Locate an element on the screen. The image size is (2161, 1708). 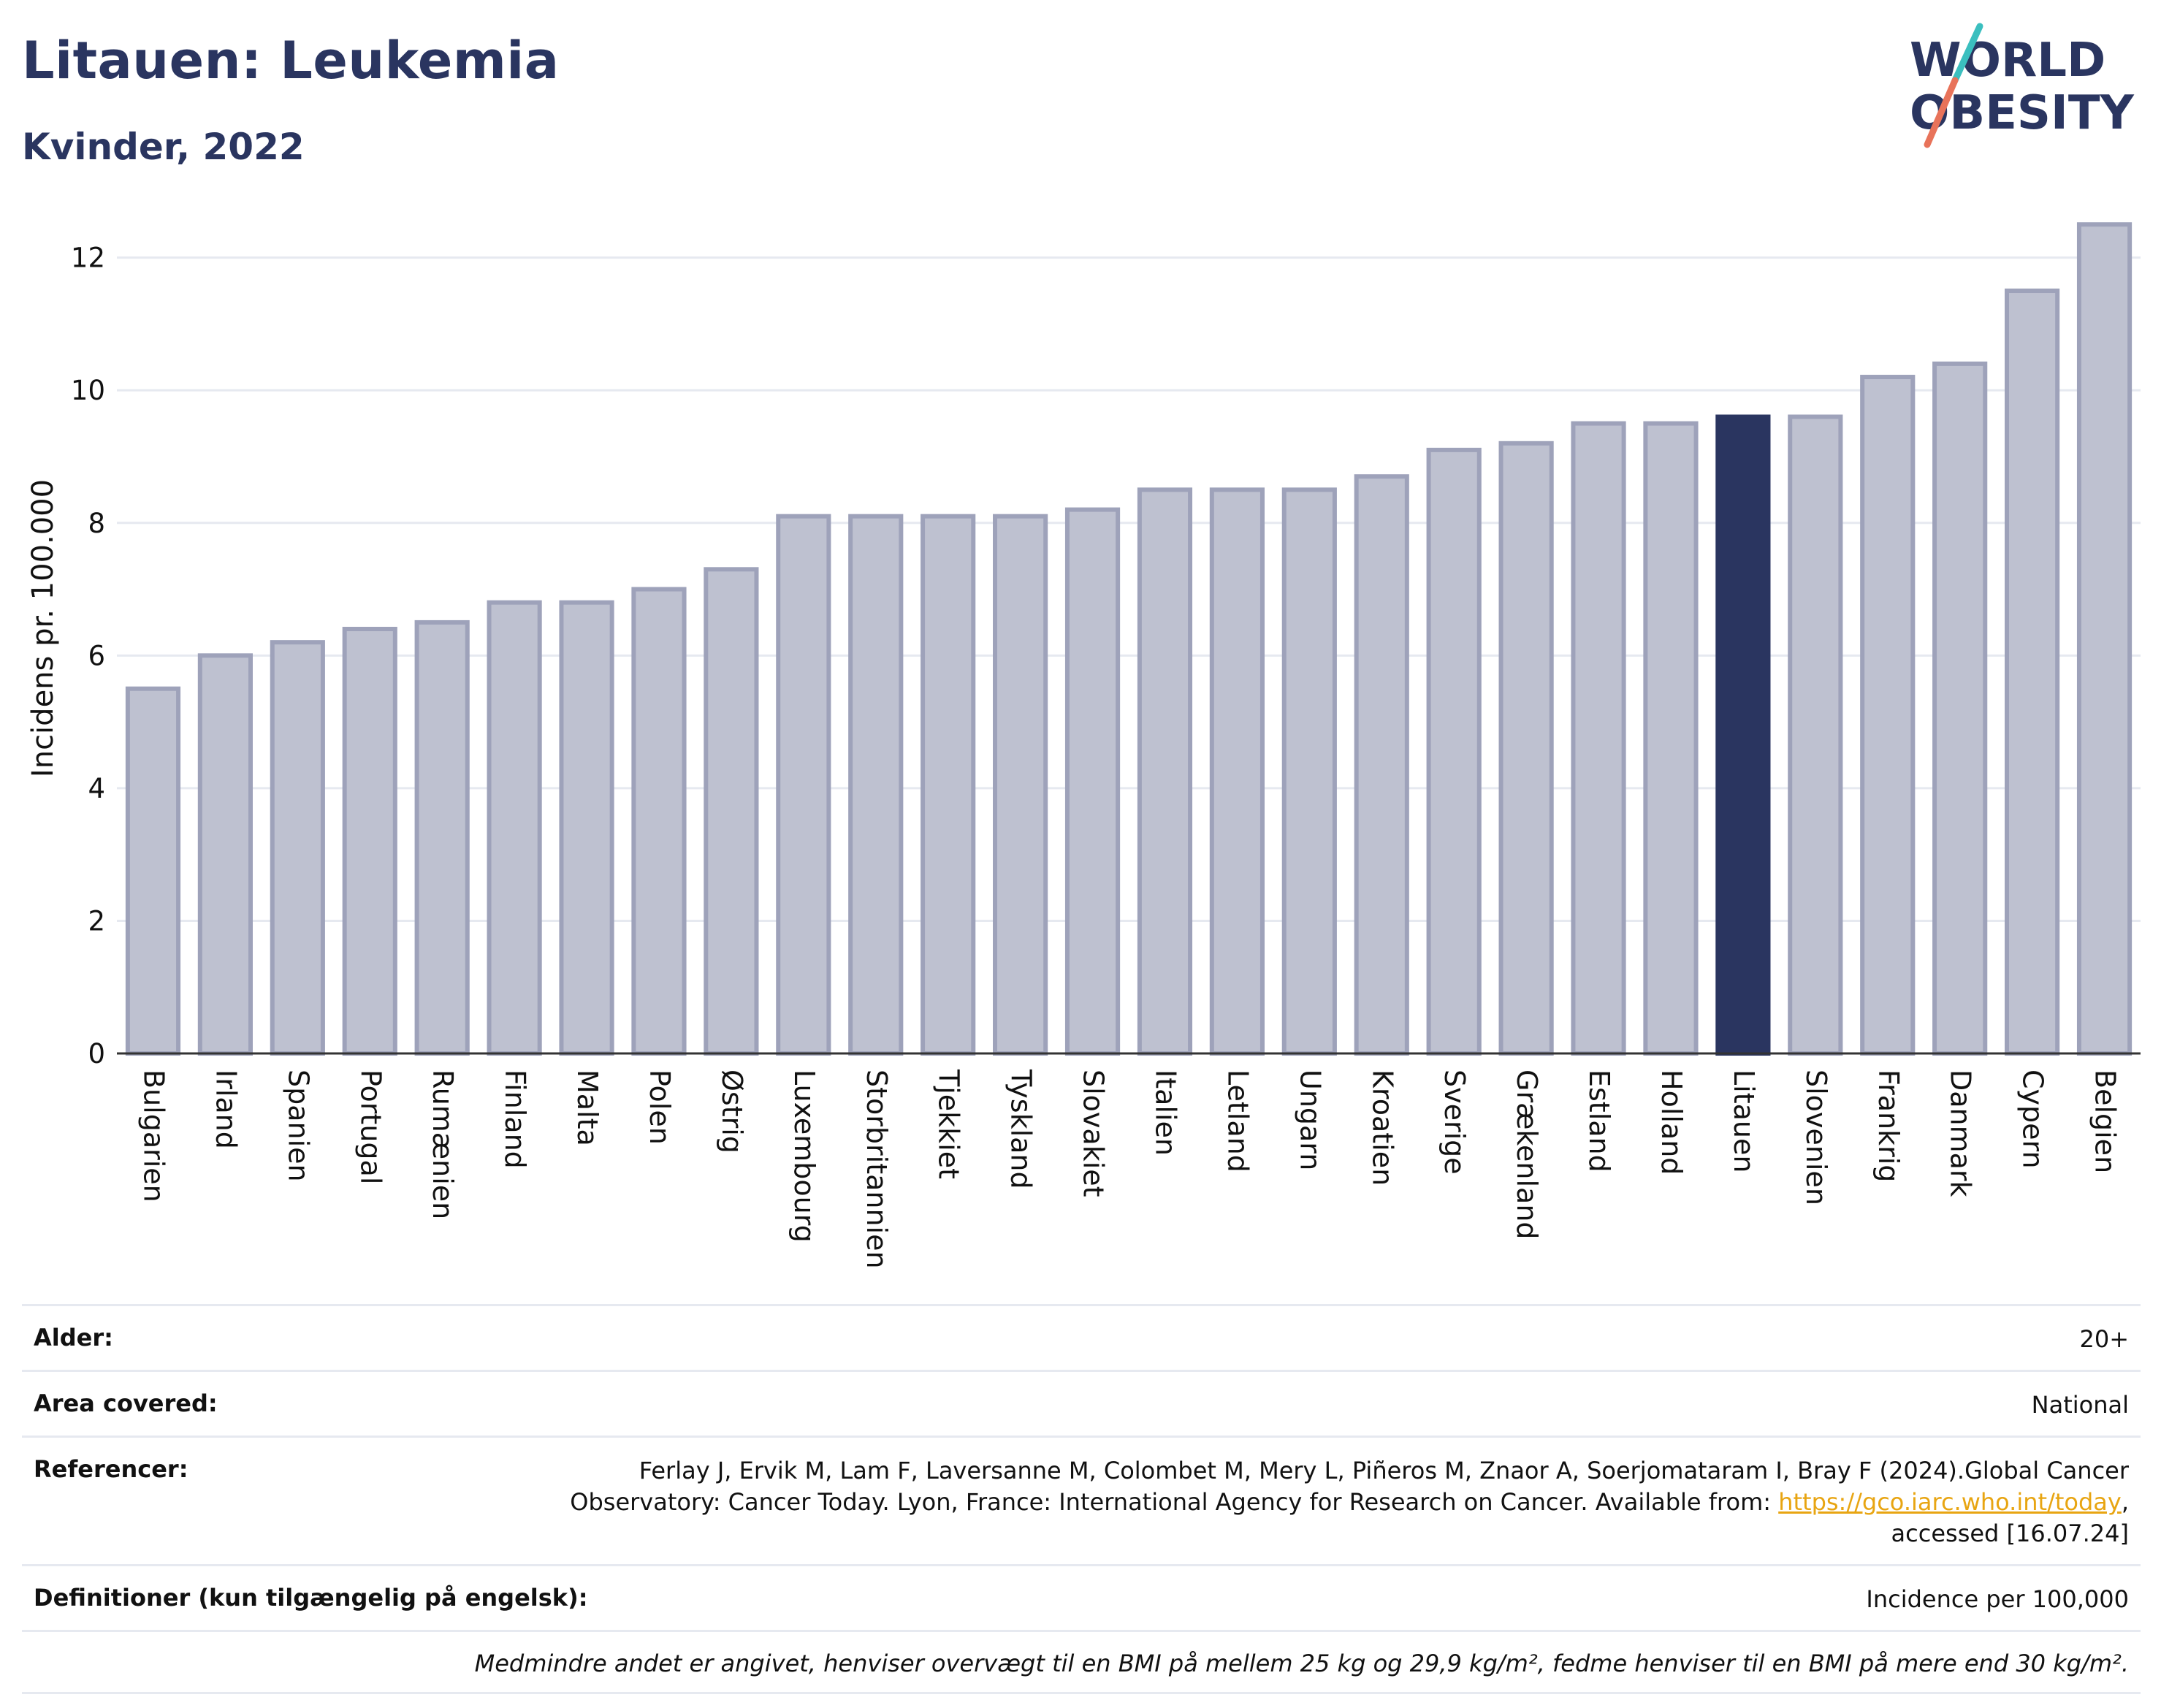
y-tick-label: 10 is located at coordinates (88, 390).